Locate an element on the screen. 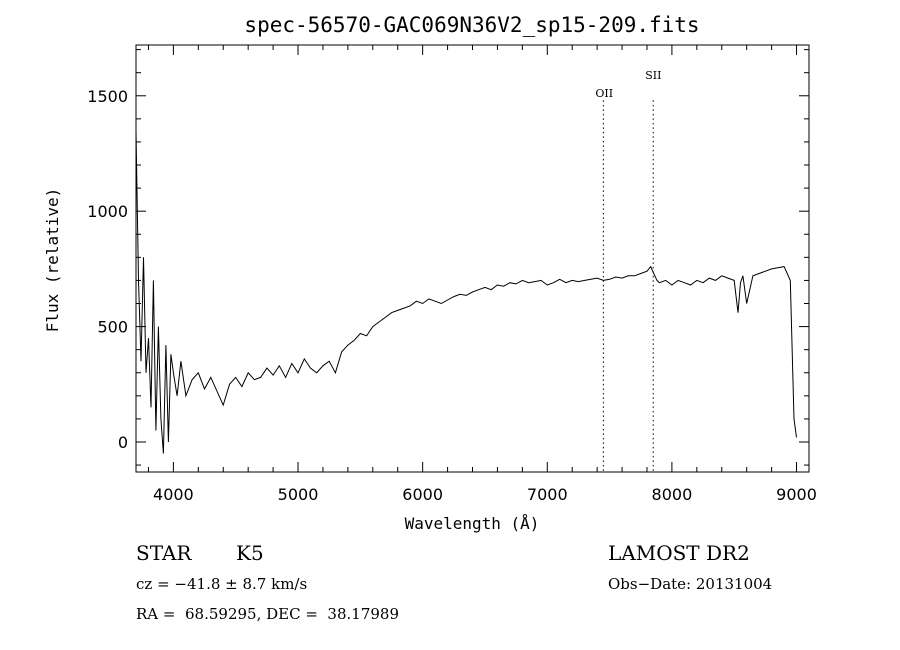 Image resolution: width=900 pixels, height=650 pixels. y-tick-label: 1500 is located at coordinates (107, 96).